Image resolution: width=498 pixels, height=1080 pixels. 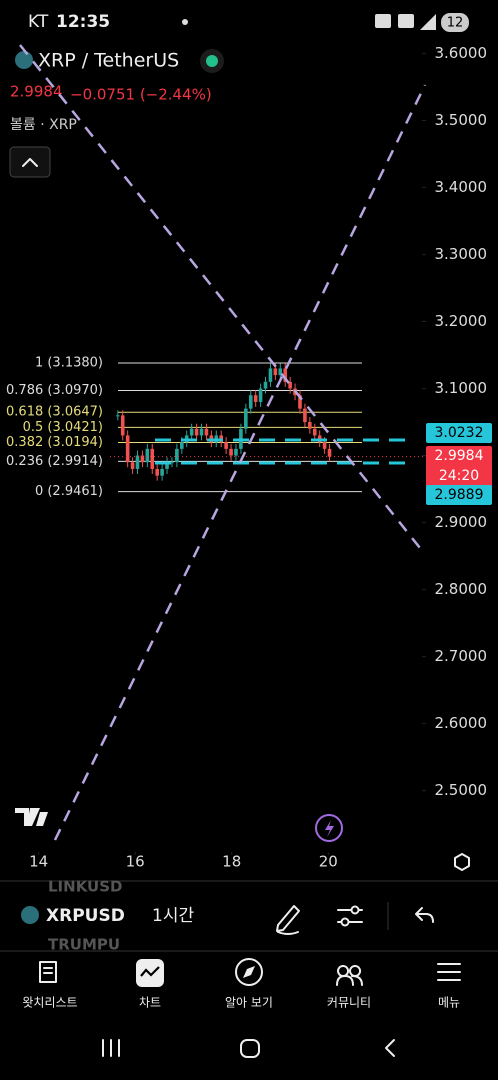 I want to click on y-tick-label: 3.1000, so click(x=461, y=388).